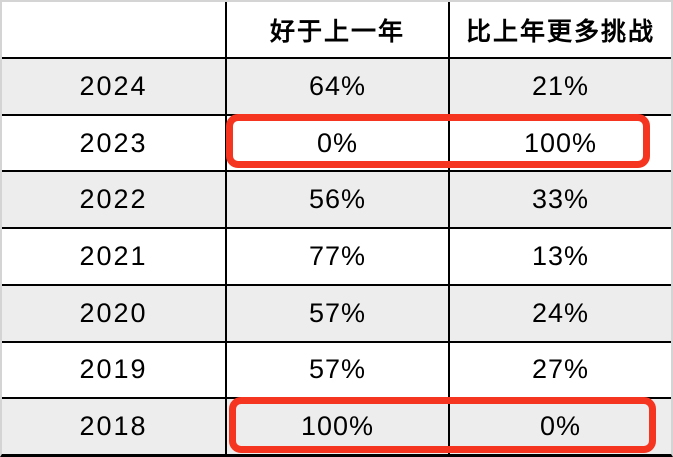  Describe the element at coordinates (559, 86) in the screenshot. I see `challenge-value-cell: 21%` at that location.